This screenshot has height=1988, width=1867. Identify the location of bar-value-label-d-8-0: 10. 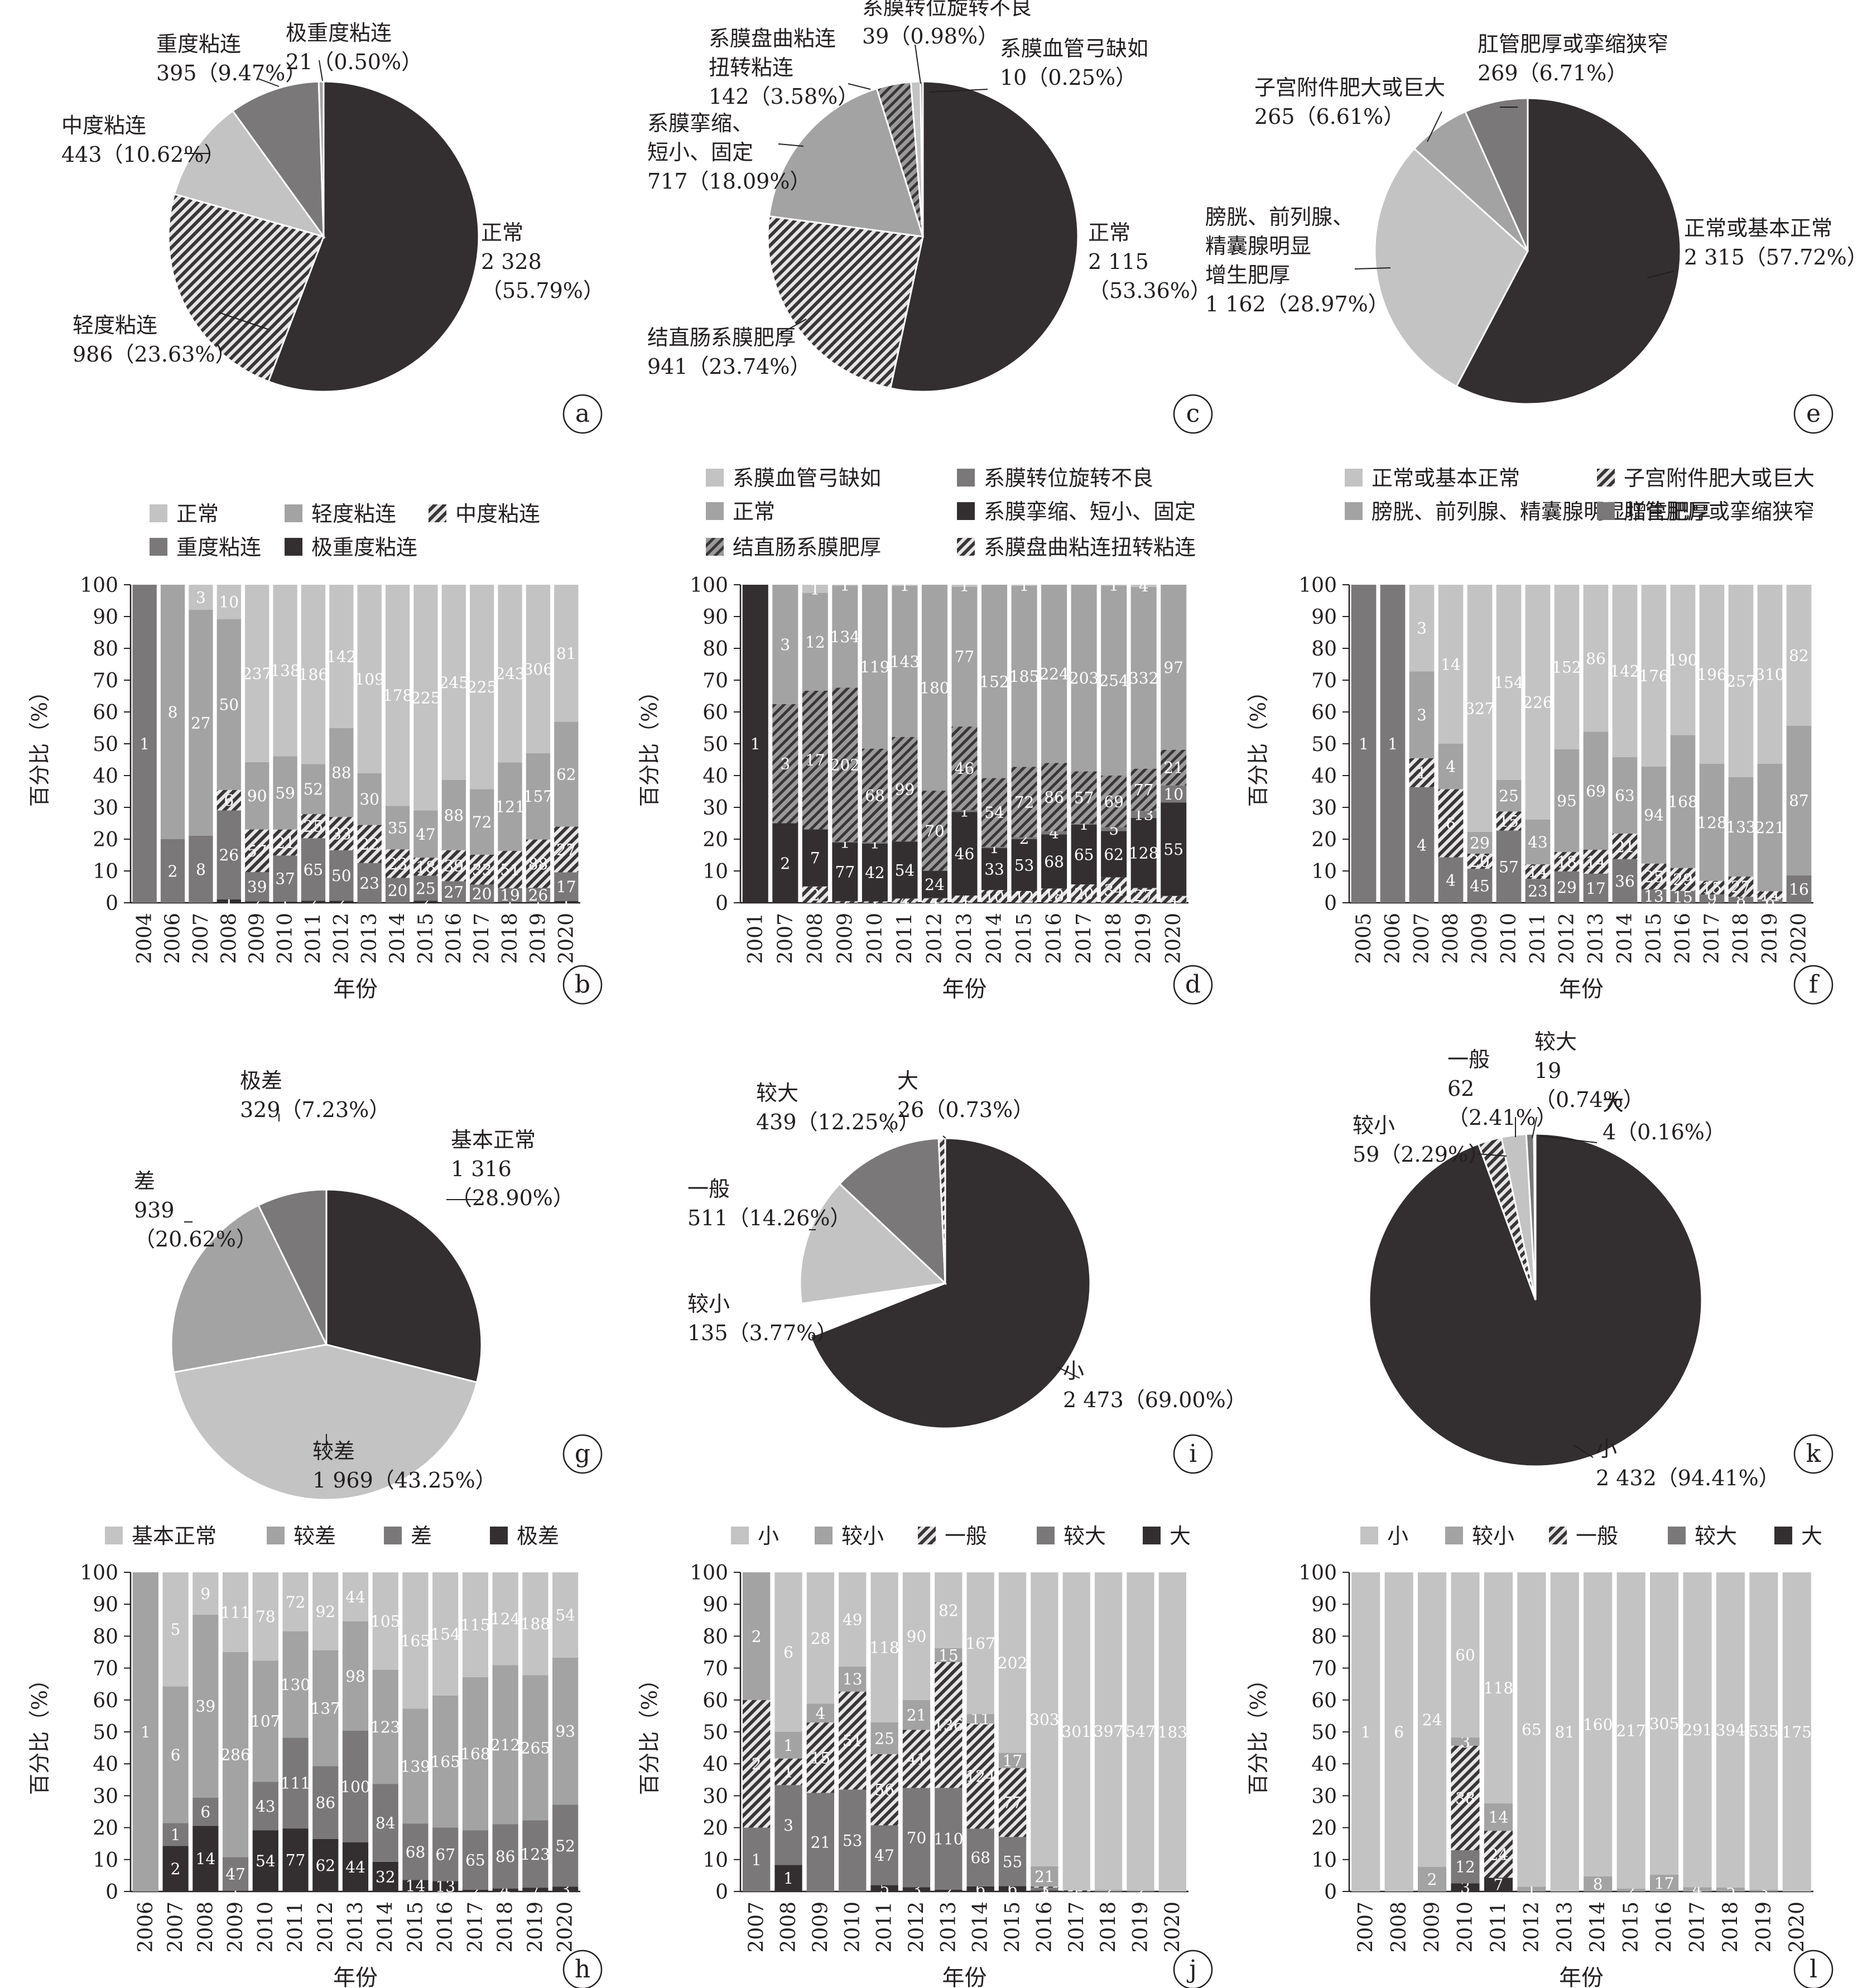
(994, 897).